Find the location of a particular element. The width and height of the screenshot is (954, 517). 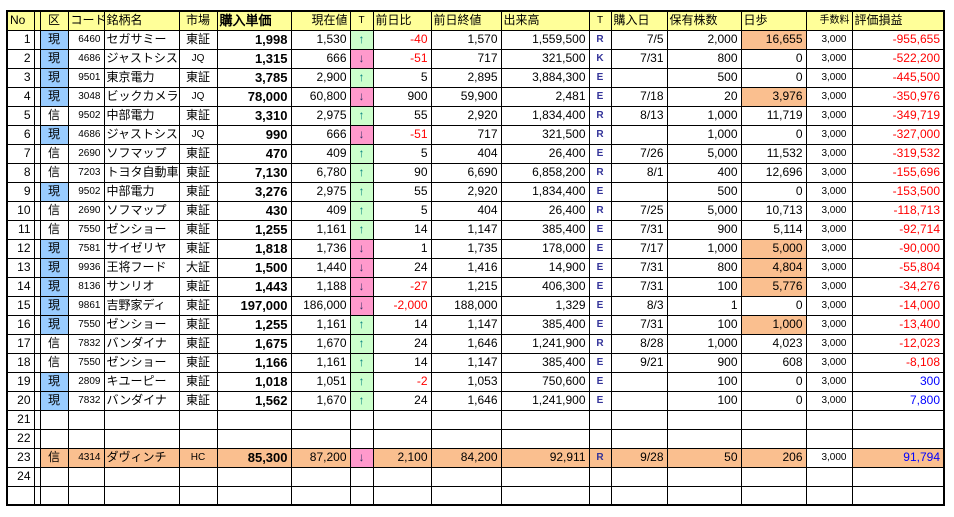

cell-no: 21 is located at coordinates (20, 419).